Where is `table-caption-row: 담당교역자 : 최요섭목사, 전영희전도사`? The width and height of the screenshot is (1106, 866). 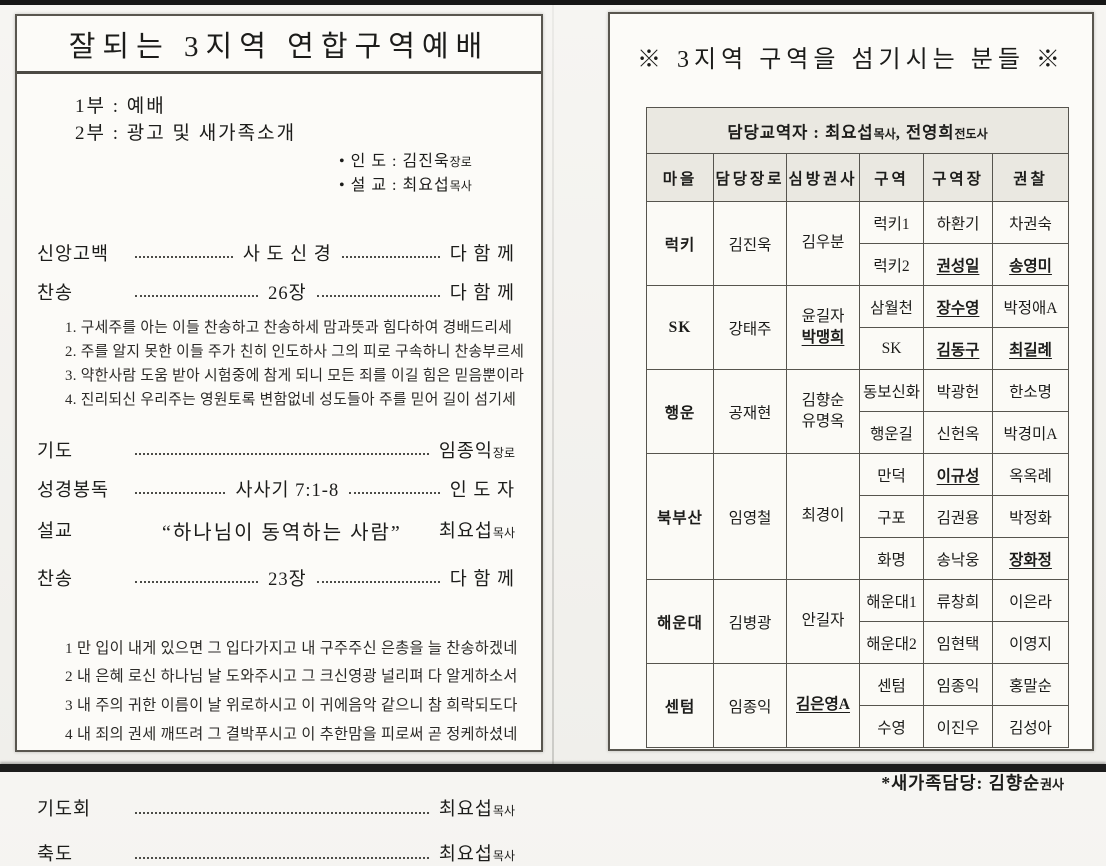
table-caption-row: 담당교역자 : 최요섭목사, 전영희전도사 is located at coordinates (857, 130).